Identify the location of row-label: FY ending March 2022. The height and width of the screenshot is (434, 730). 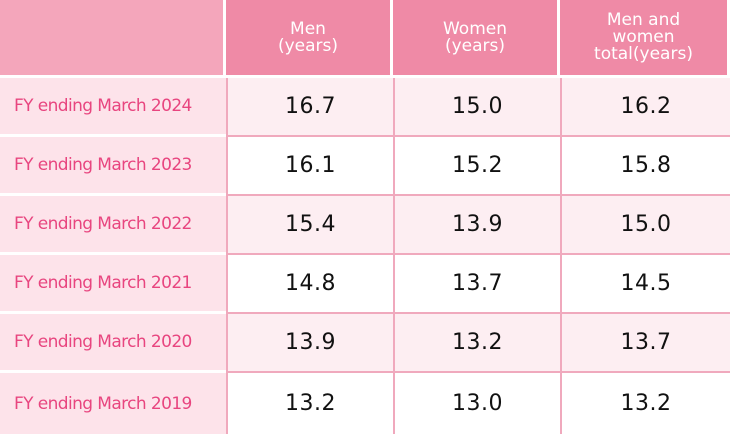
(113, 225).